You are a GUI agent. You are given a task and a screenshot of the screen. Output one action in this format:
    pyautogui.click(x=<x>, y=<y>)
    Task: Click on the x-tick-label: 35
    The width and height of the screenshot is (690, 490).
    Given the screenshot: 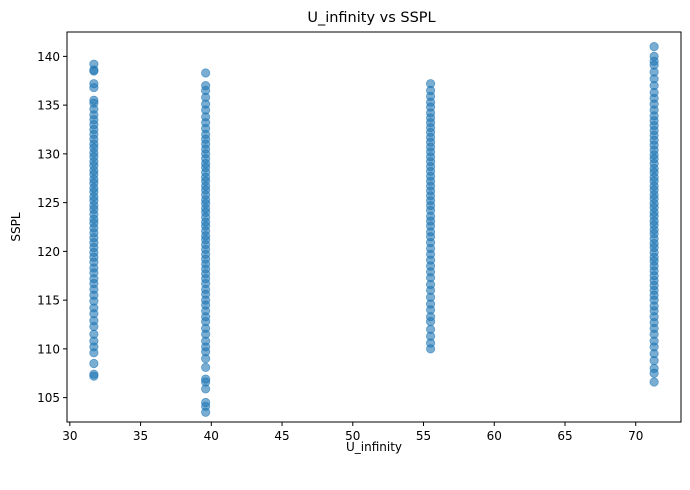 What is the action you would take?
    pyautogui.click(x=140, y=436)
    